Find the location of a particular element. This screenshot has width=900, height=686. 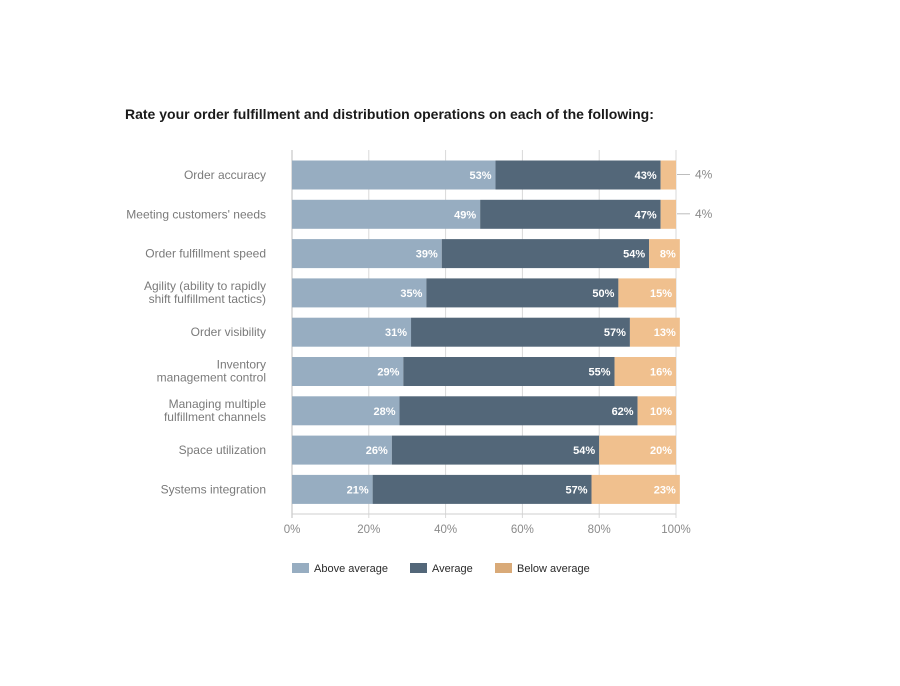

x-tick-label: 20% is located at coordinates (368, 530).